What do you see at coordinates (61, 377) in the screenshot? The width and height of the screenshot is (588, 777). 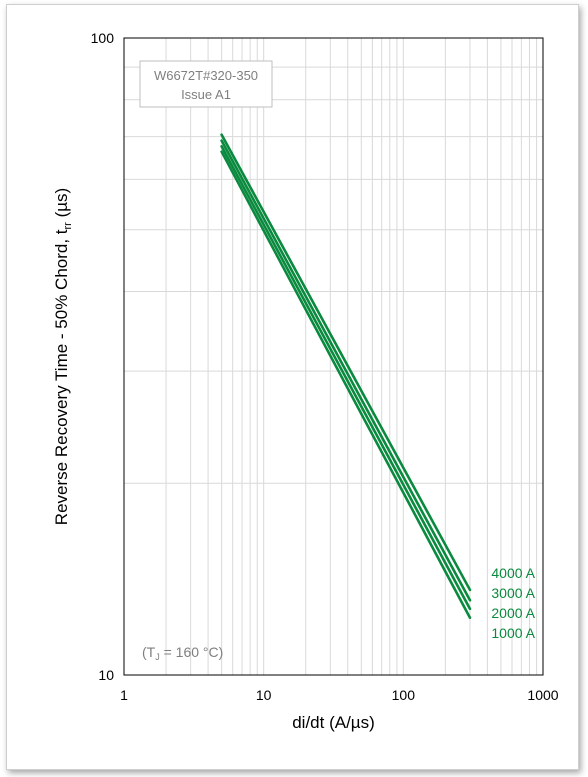 I see `y-axis-title-main: Reverse Recovery Time - 50% Chord, t` at bounding box center [61, 377].